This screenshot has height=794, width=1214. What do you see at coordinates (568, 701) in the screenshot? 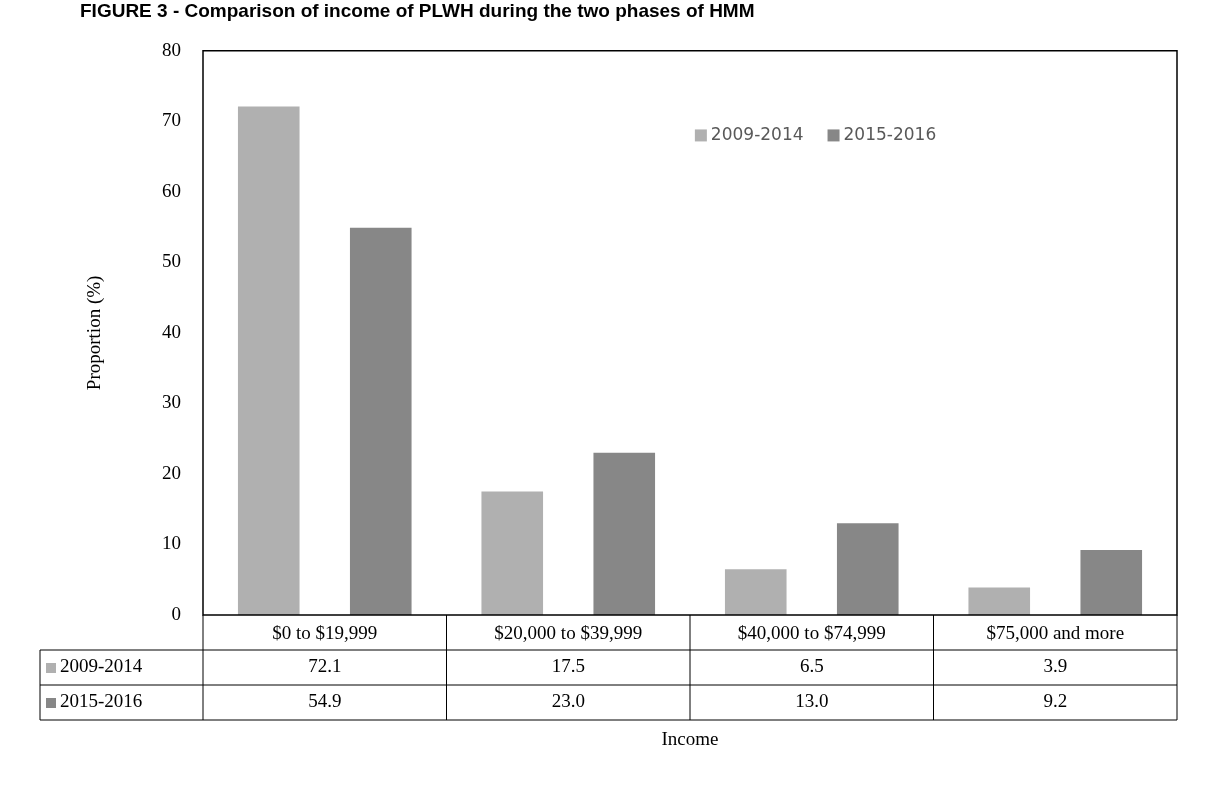
I see `data-label: 23.0` at bounding box center [568, 701].